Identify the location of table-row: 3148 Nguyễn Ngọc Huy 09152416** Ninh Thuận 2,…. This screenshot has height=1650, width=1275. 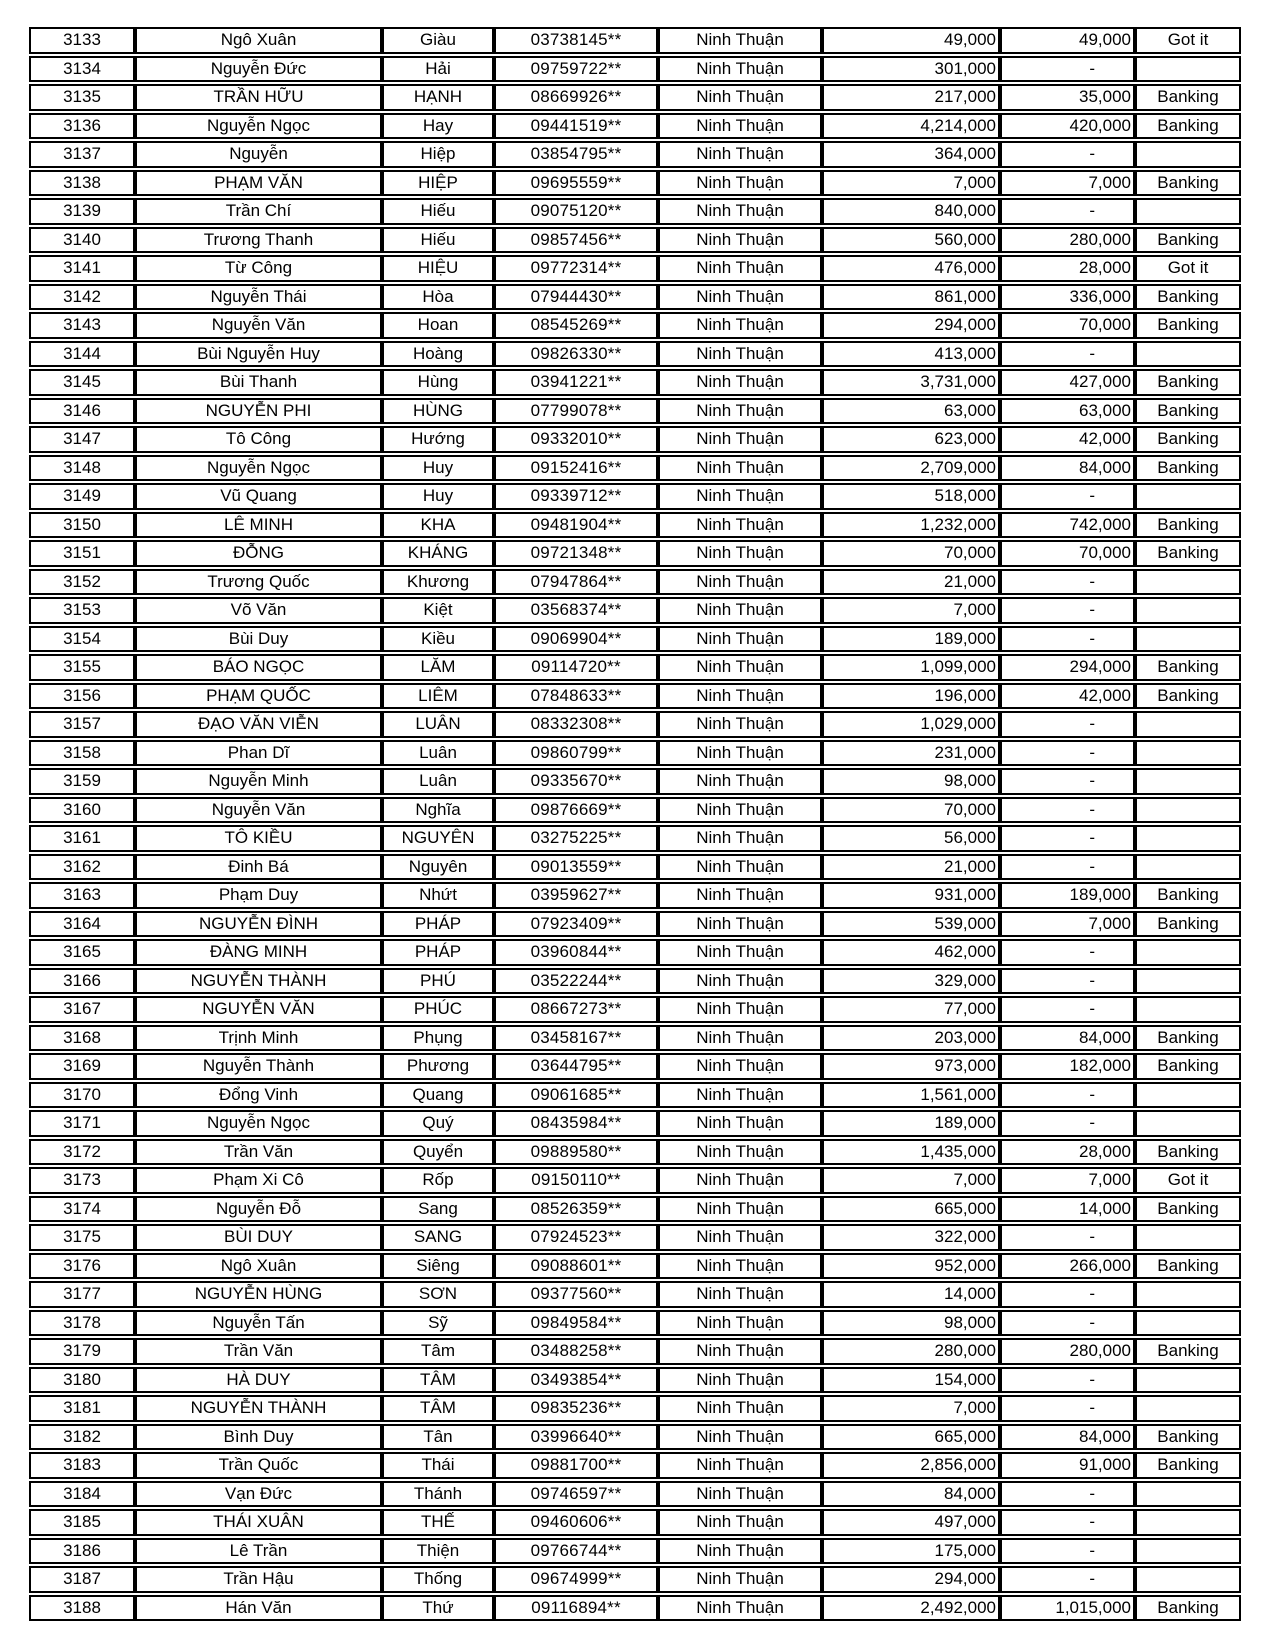
(635, 467).